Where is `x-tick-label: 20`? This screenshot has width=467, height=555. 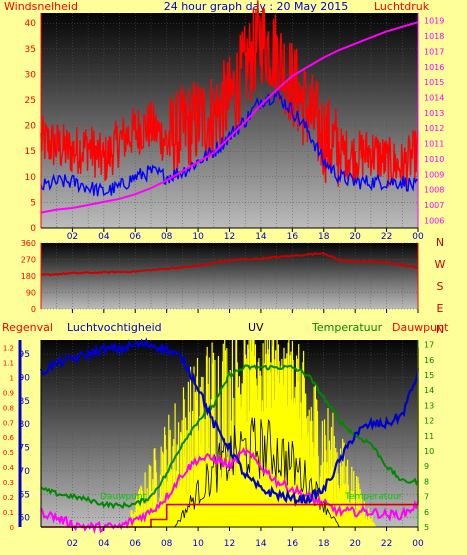
x-tick-label: 20 is located at coordinates (355, 544).